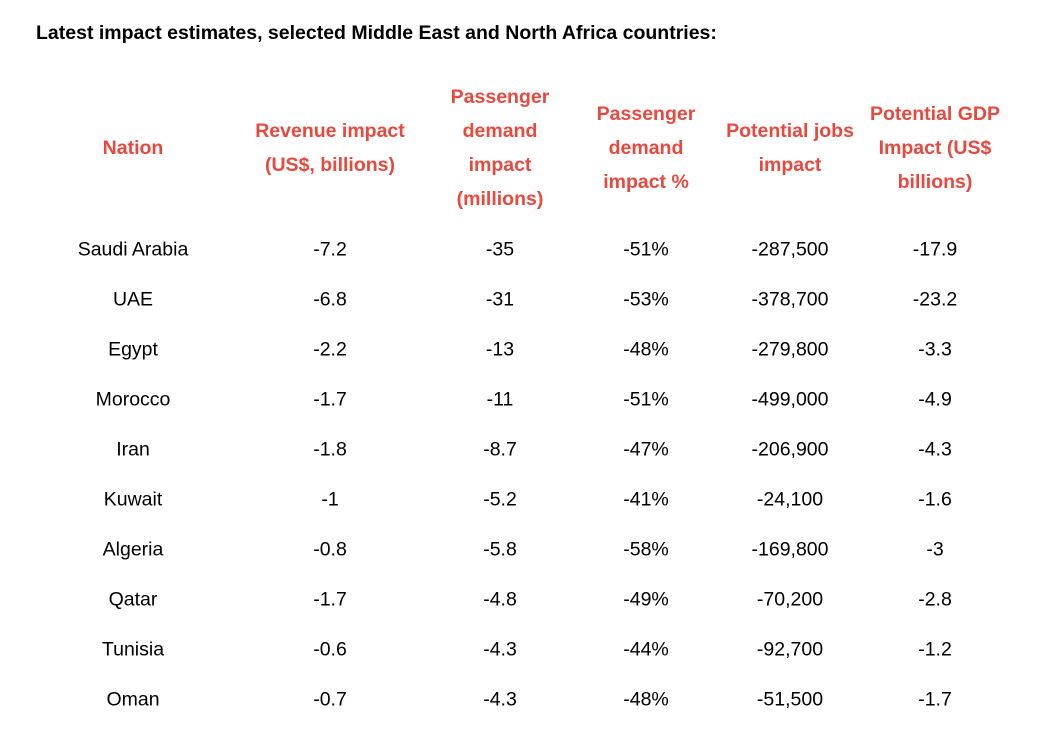  Describe the element at coordinates (330, 299) in the screenshot. I see `value-cell: -6.8` at that location.